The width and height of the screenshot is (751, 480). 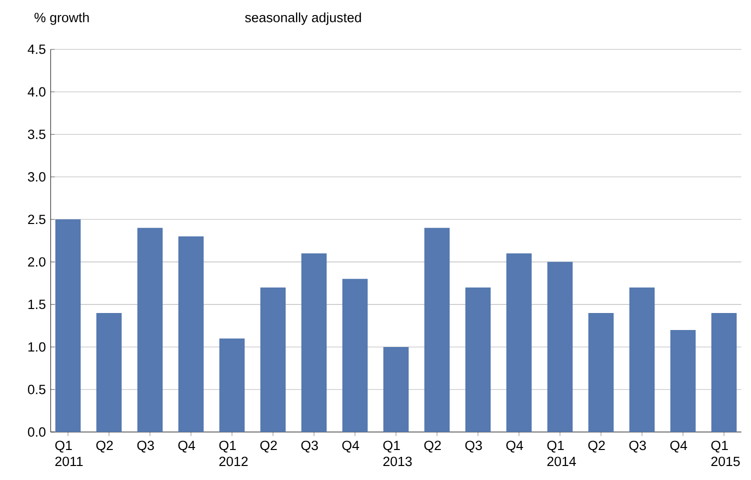 I want to click on y-tick-label: 0.0, so click(x=37, y=432).